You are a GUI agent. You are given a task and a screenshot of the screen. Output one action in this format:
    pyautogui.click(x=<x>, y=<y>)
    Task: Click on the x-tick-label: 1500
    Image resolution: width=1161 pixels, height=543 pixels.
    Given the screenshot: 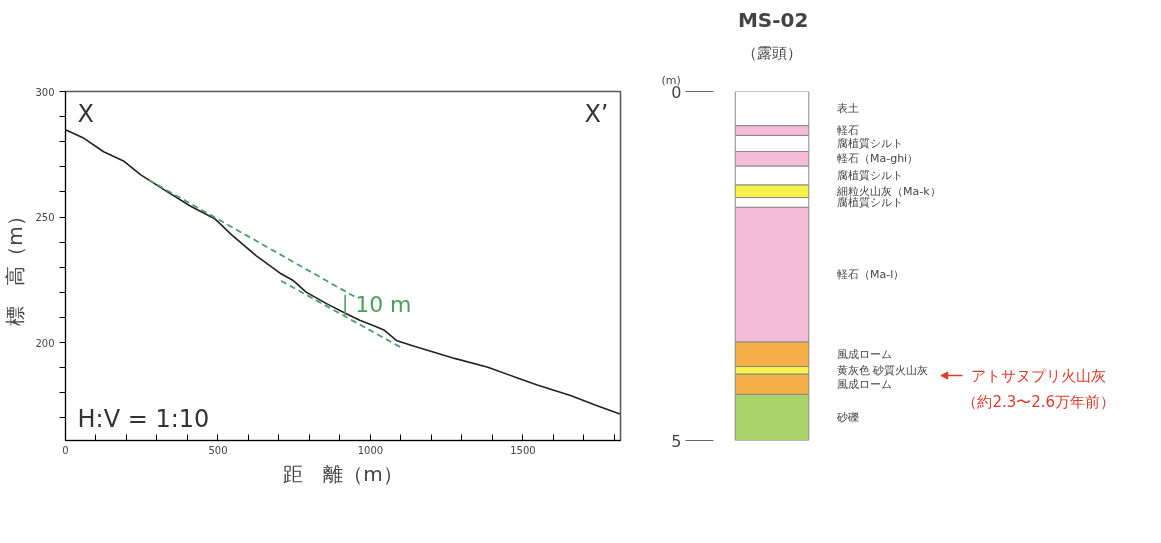 What is the action you would take?
    pyautogui.click(x=523, y=450)
    